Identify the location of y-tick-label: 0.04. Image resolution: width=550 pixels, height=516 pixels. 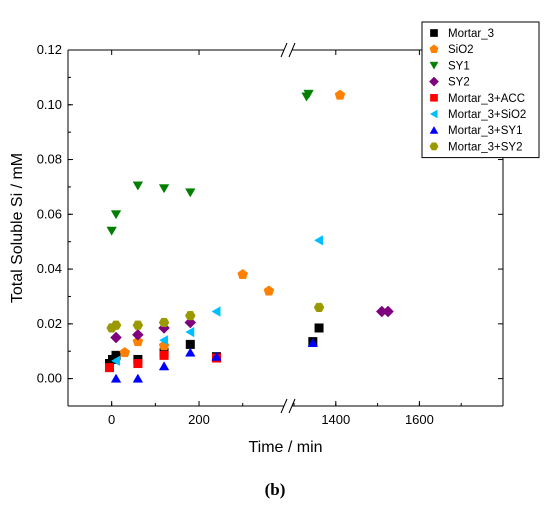
(49, 268).